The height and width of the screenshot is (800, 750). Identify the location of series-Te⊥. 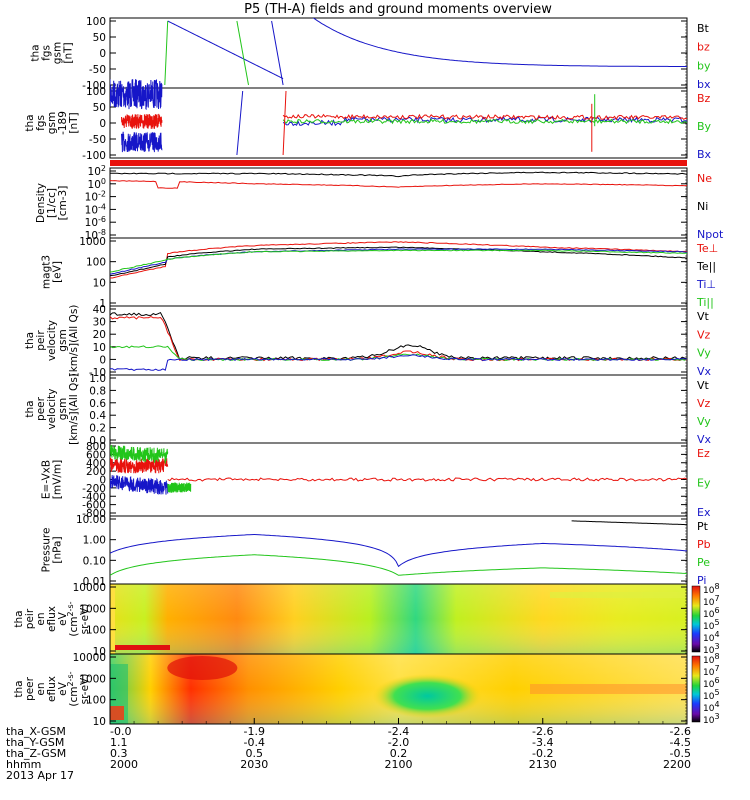
(398, 260).